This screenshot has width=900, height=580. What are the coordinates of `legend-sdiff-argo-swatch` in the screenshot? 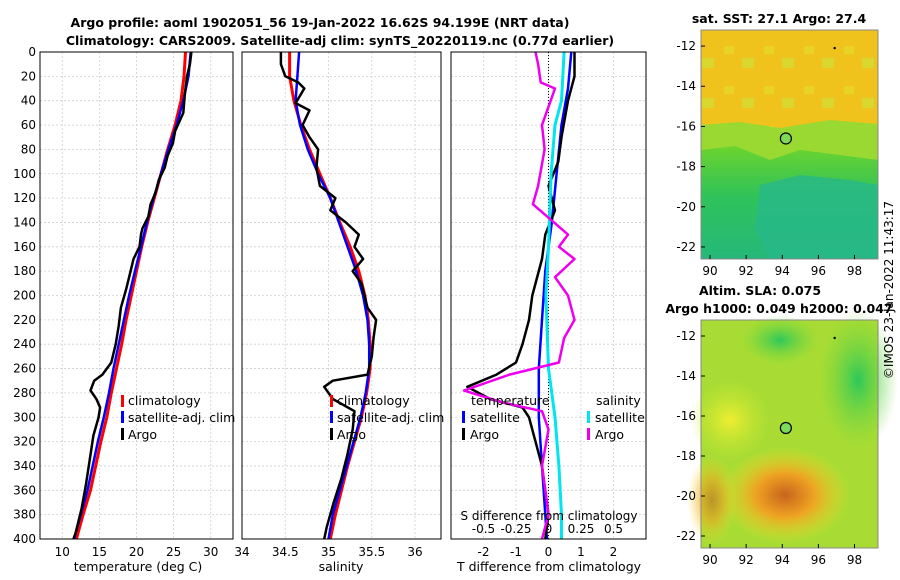 It's located at (588, 434).